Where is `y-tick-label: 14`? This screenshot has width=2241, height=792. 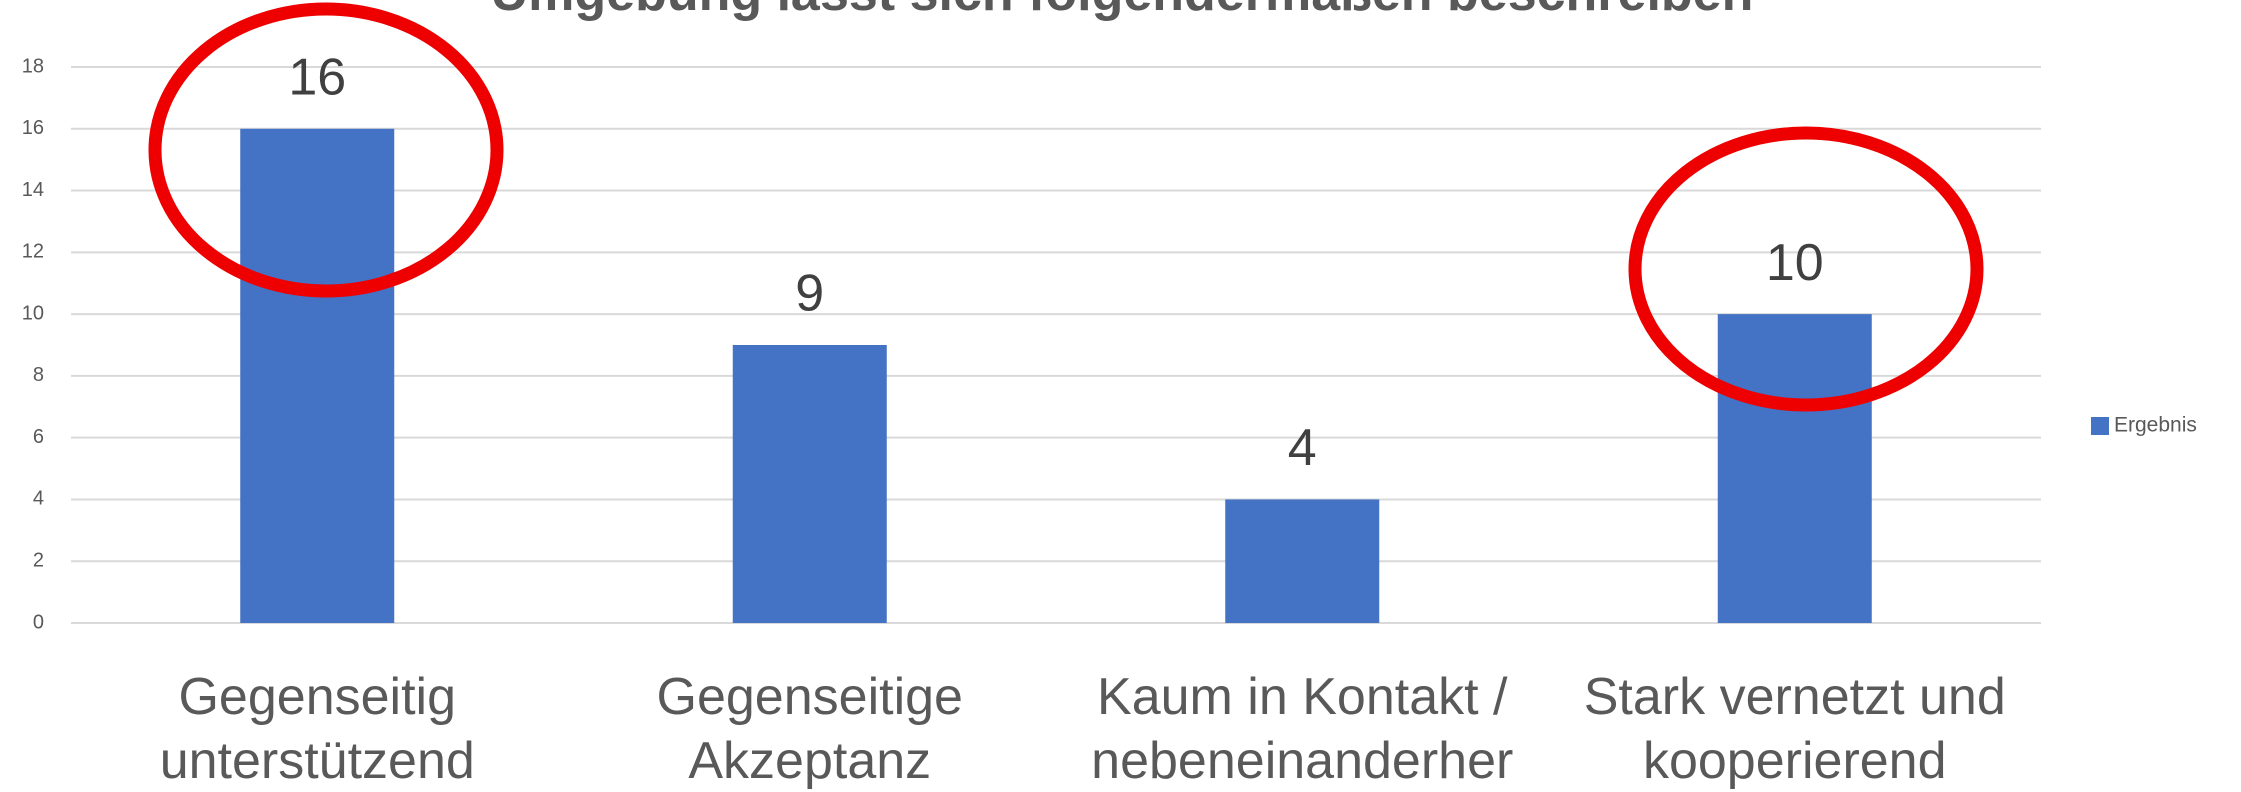
y-tick-label: 14 is located at coordinates (33, 190).